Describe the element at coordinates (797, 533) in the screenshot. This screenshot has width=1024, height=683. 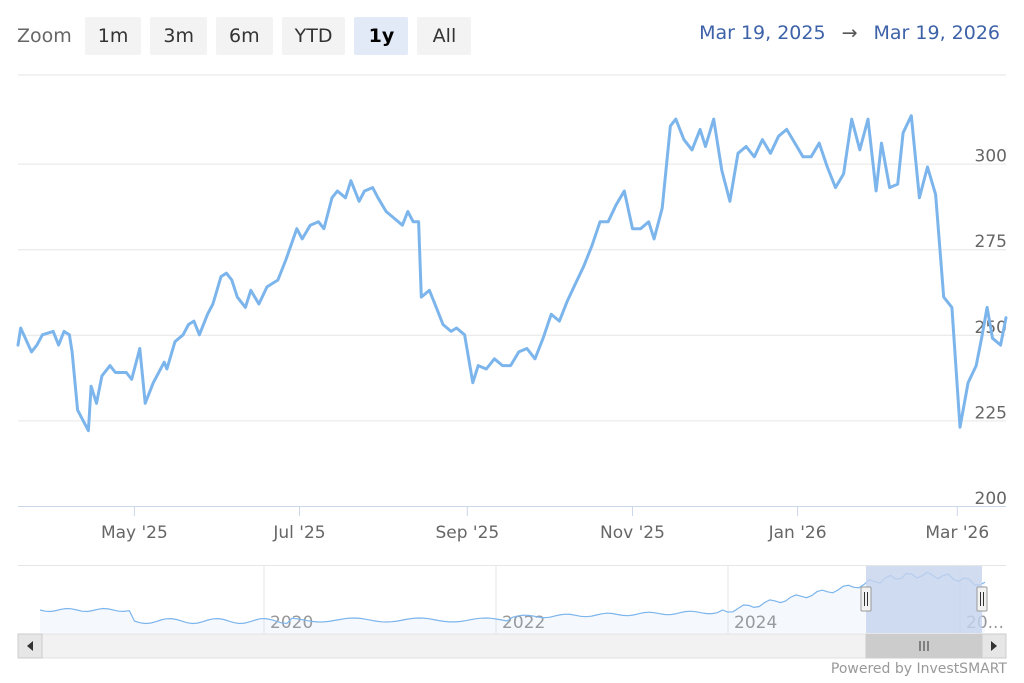
I see `x-tick-label: Jan '26` at that location.